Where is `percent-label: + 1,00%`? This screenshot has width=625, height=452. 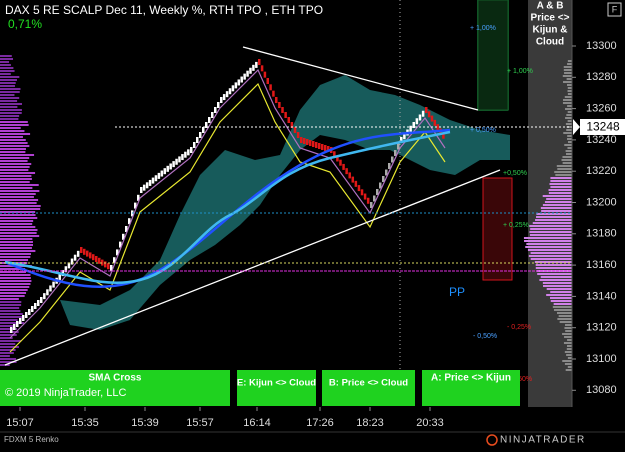 percent-label: + 1,00% is located at coordinates (483, 28).